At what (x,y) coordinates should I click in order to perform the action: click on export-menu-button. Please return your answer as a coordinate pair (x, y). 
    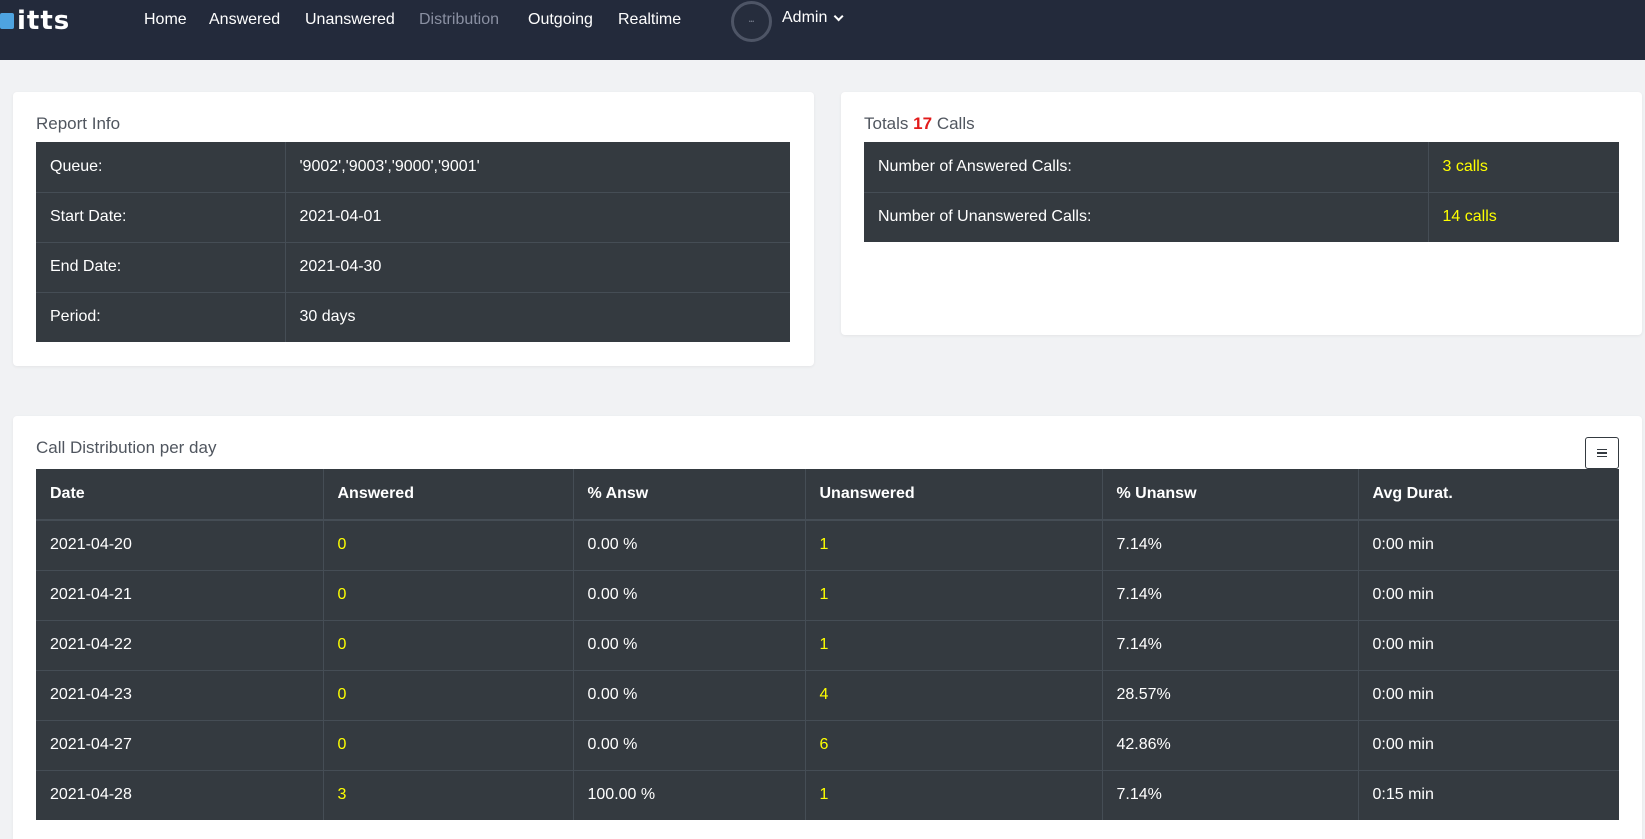
    Looking at the image, I should click on (1602, 453).